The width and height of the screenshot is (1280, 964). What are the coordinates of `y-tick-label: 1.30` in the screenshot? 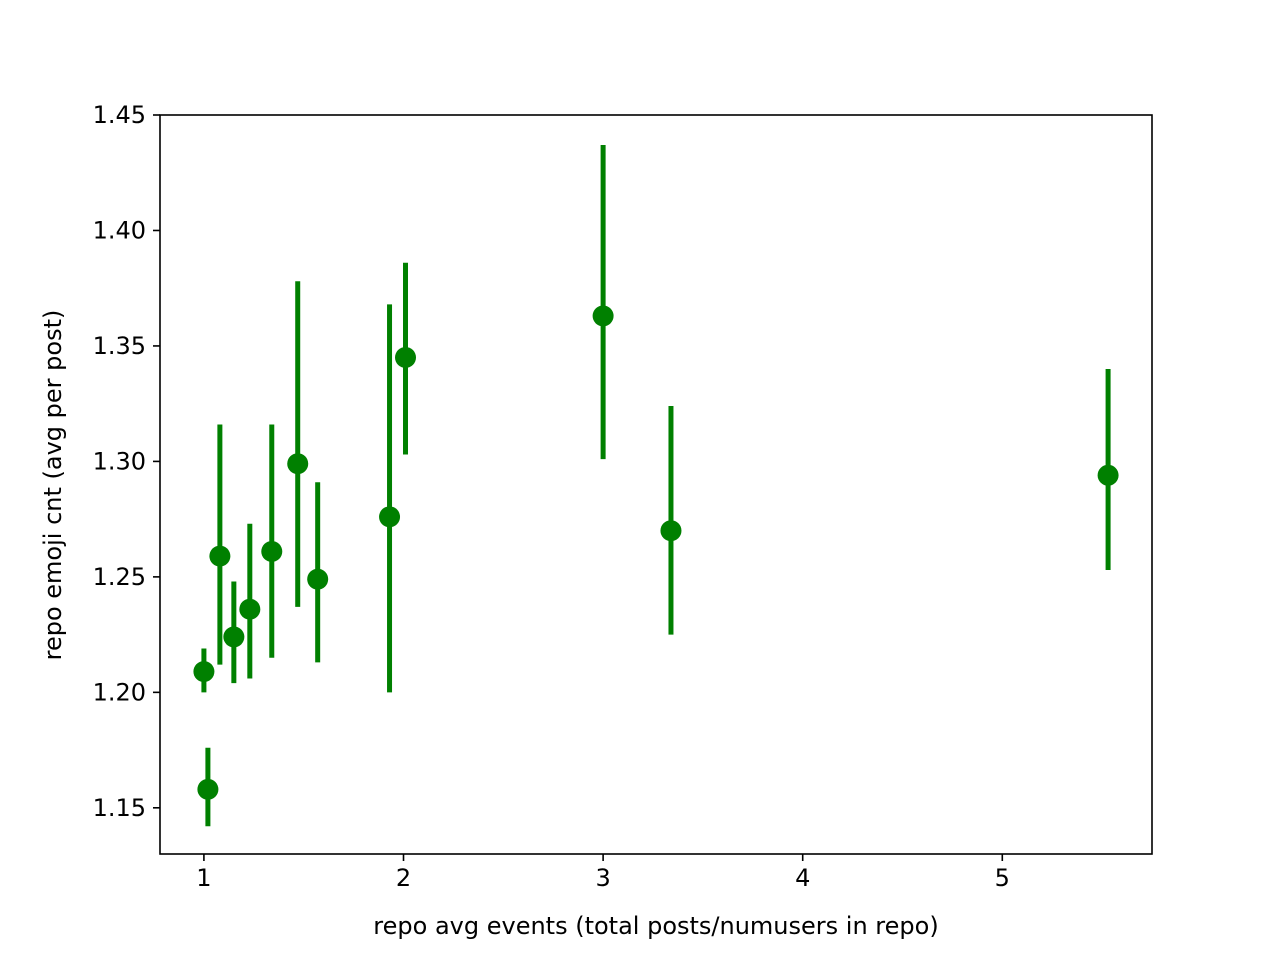 It's located at (119, 461).